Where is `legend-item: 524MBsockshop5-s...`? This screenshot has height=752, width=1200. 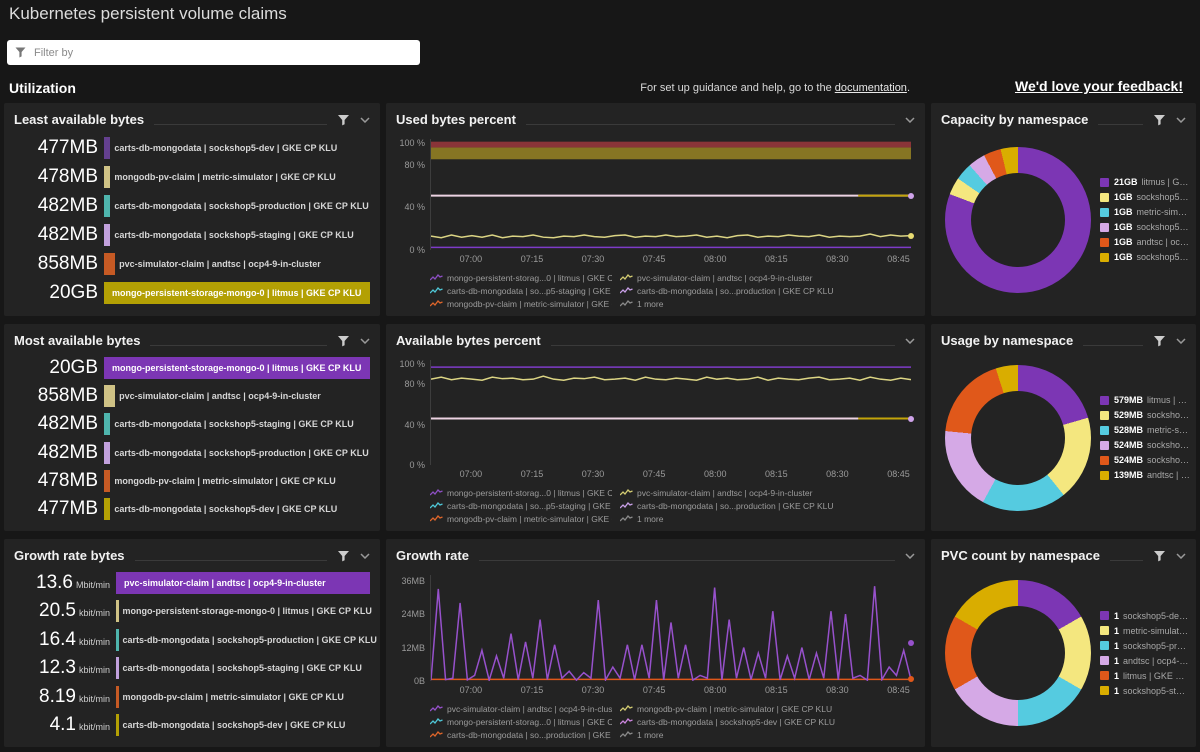
legend-item: 524MBsockshop5-s... is located at coordinates (1145, 460).